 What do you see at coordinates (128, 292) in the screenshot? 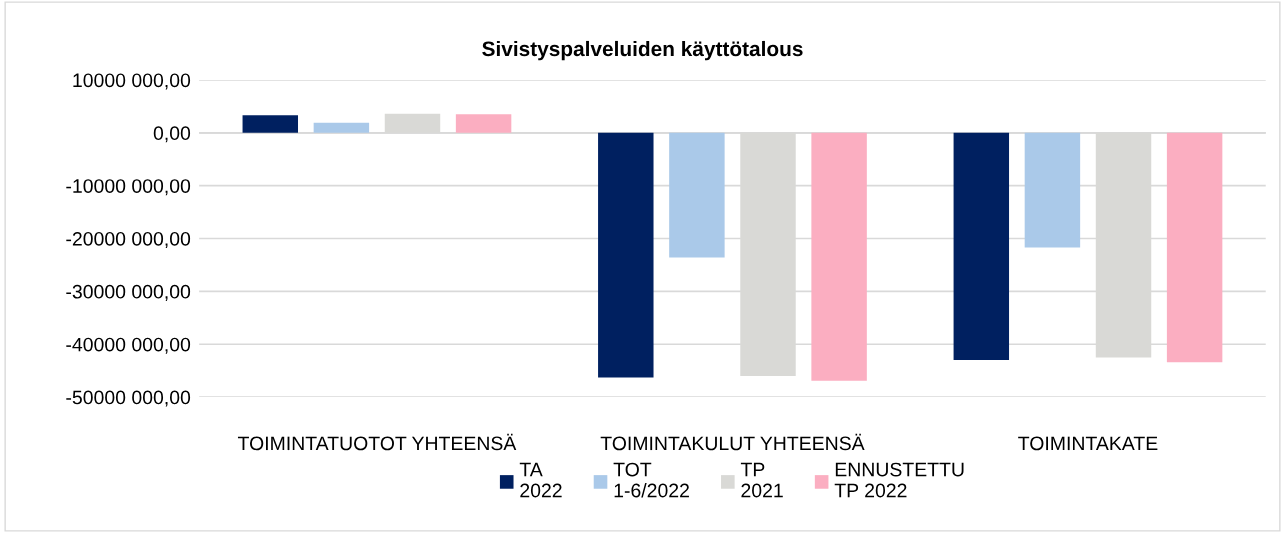
I see `y-tick-label: -30000 000,00` at bounding box center [128, 292].